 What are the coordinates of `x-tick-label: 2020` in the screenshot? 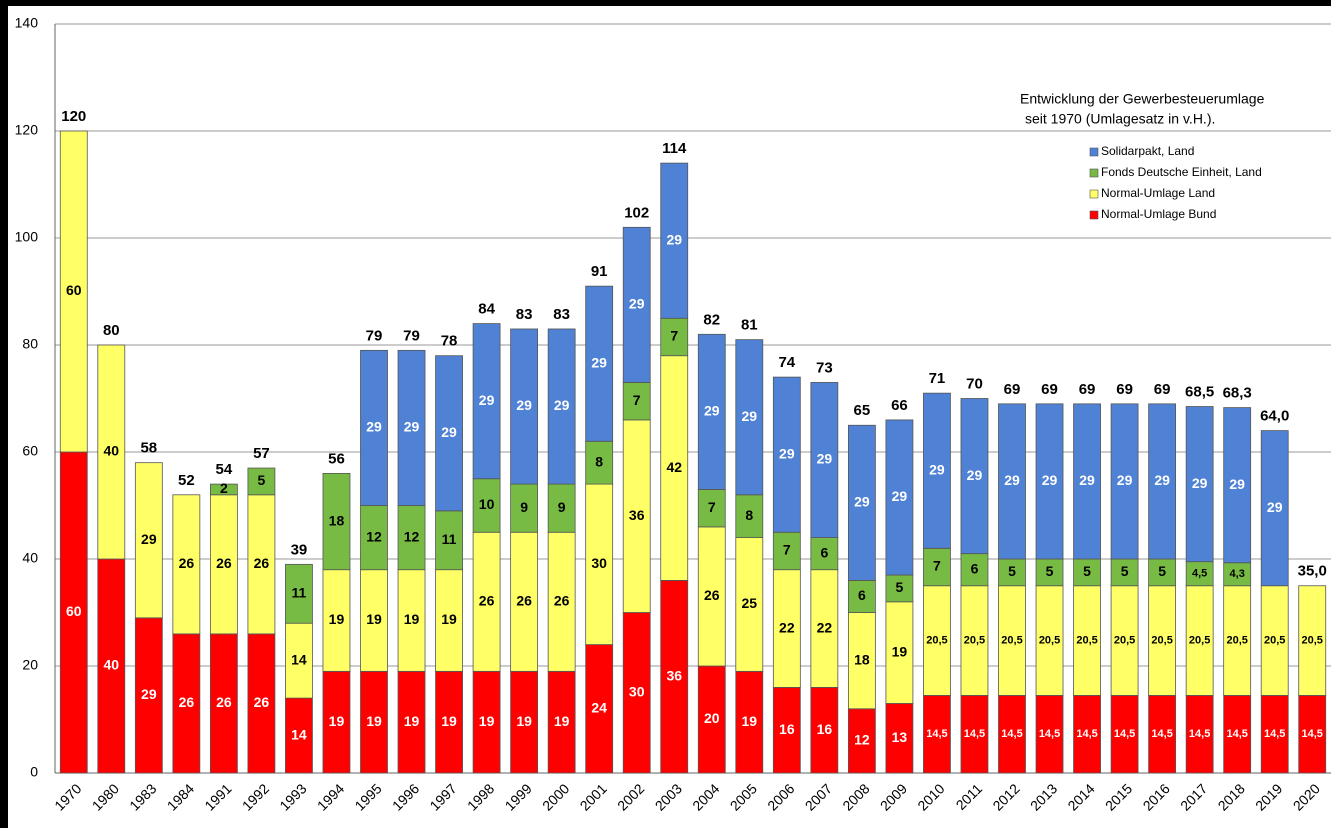 It's located at (1306, 796).